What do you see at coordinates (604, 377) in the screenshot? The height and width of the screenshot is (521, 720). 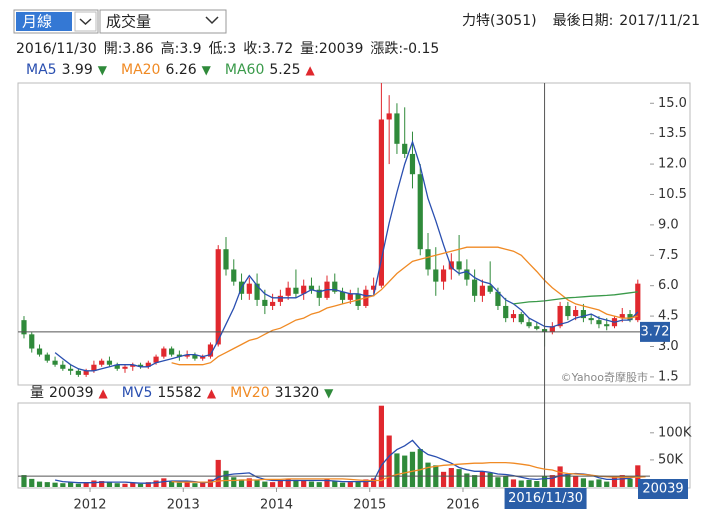 I see `watermark: ©Yahoo奇摩股市` at bounding box center [604, 377].